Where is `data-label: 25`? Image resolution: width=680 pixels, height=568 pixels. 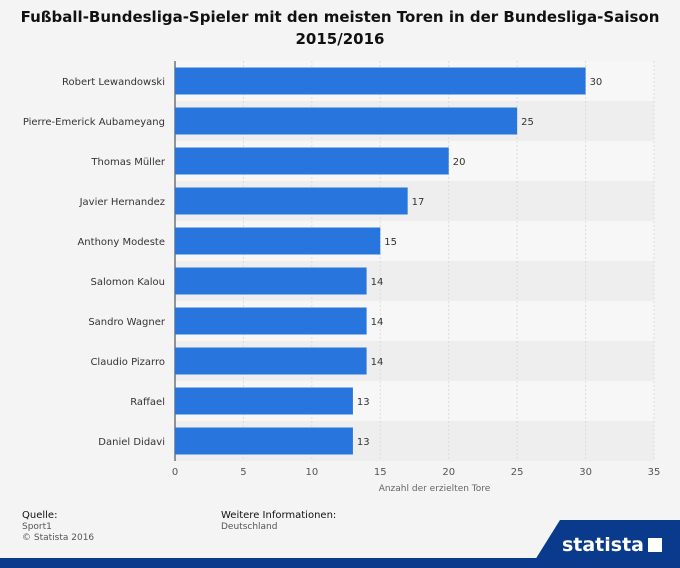
data-label: 25 is located at coordinates (527, 122).